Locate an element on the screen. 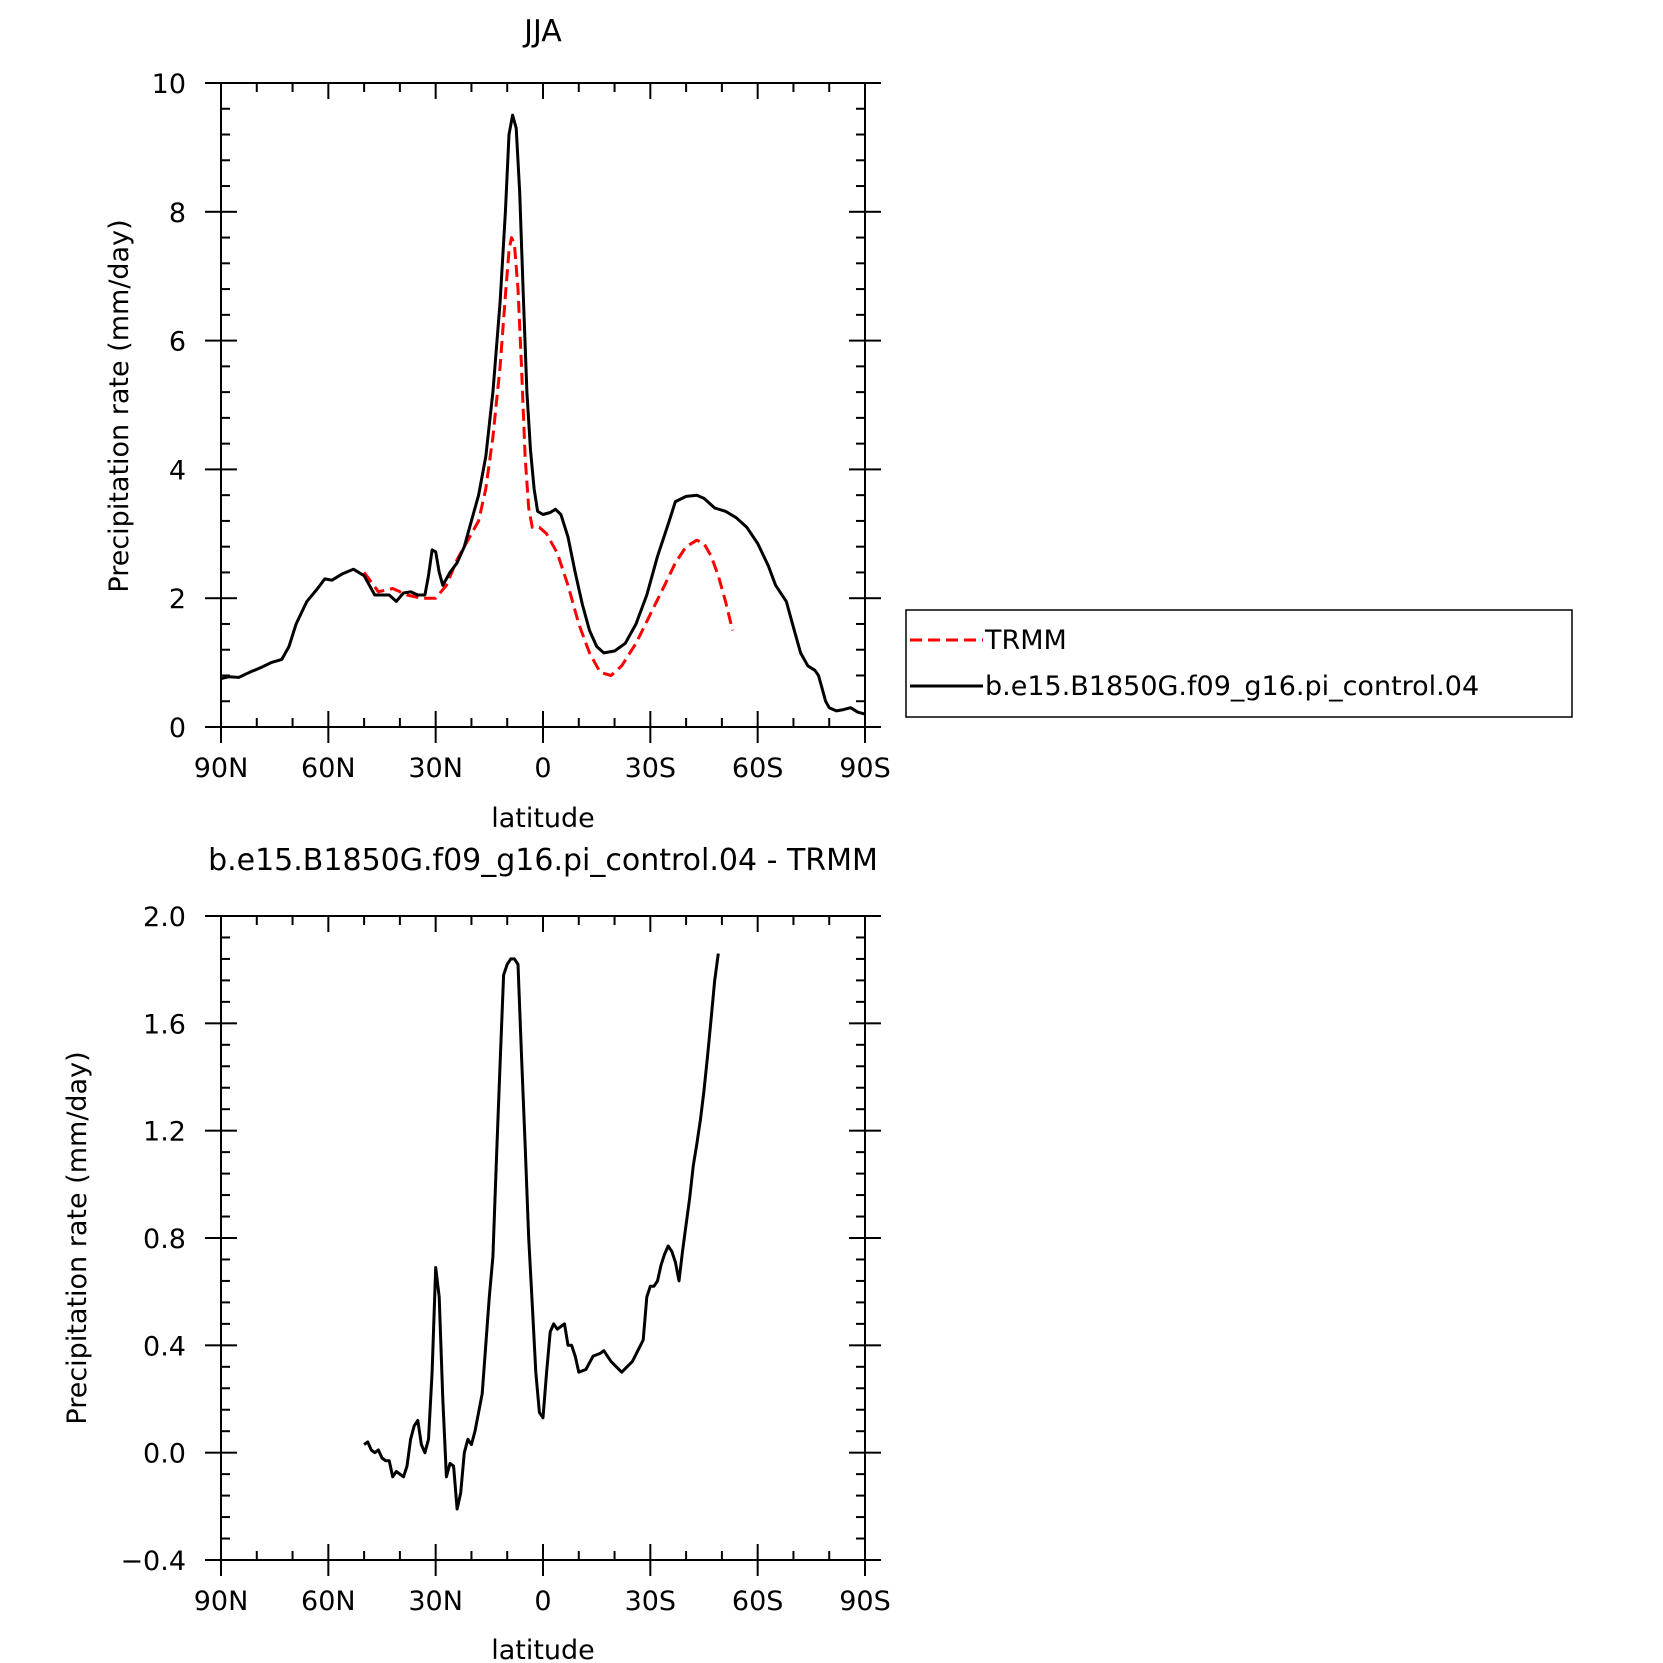 The image size is (1663, 1663). bottom-panel-x-tick-label: 90N is located at coordinates (221, 1601).